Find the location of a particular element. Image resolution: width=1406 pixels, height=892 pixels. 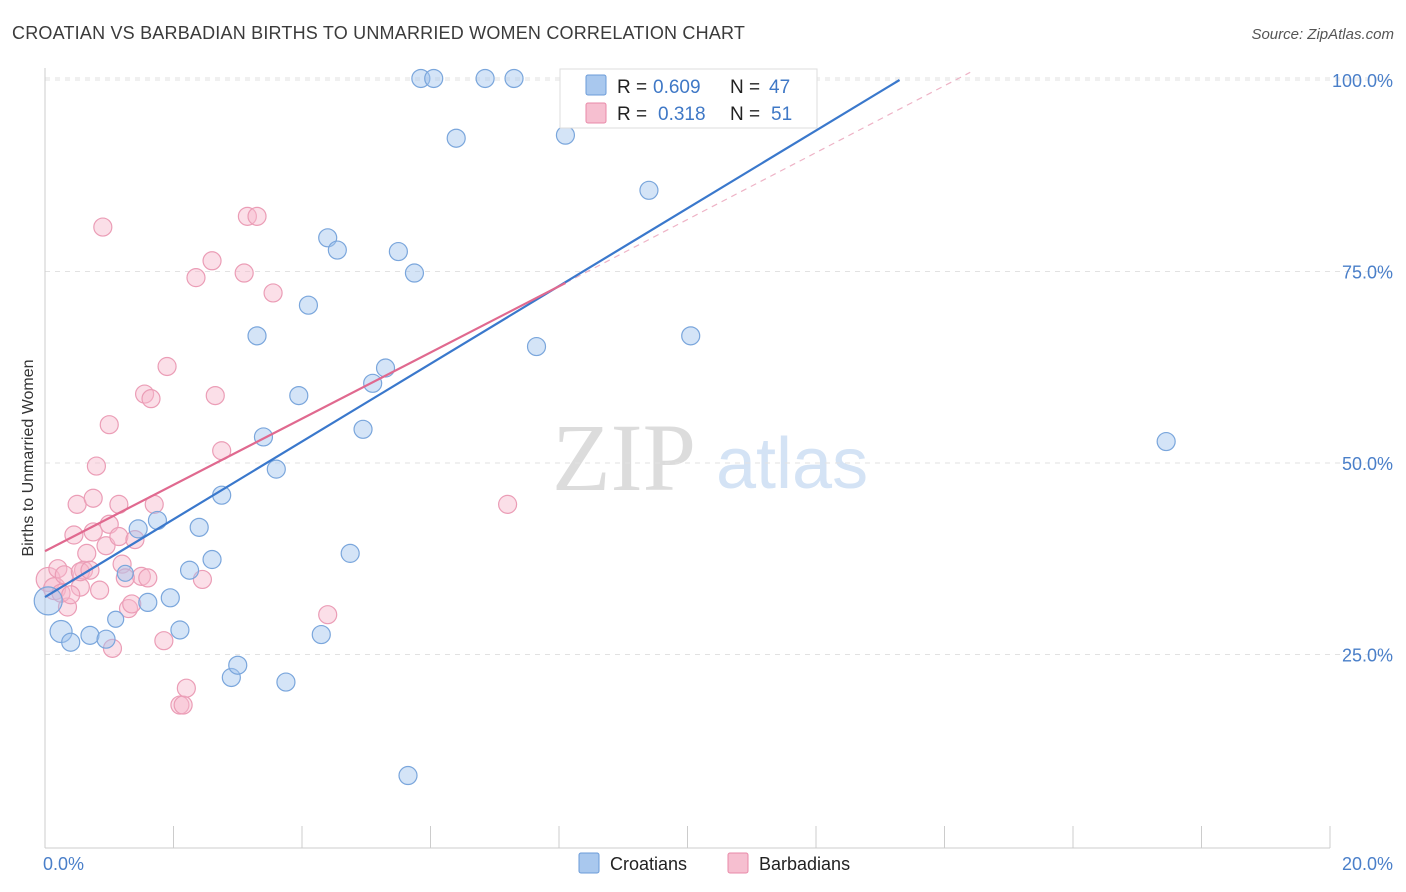

chart-source: Source: ZipAtlas.com is located at coordinates (1322, 34).